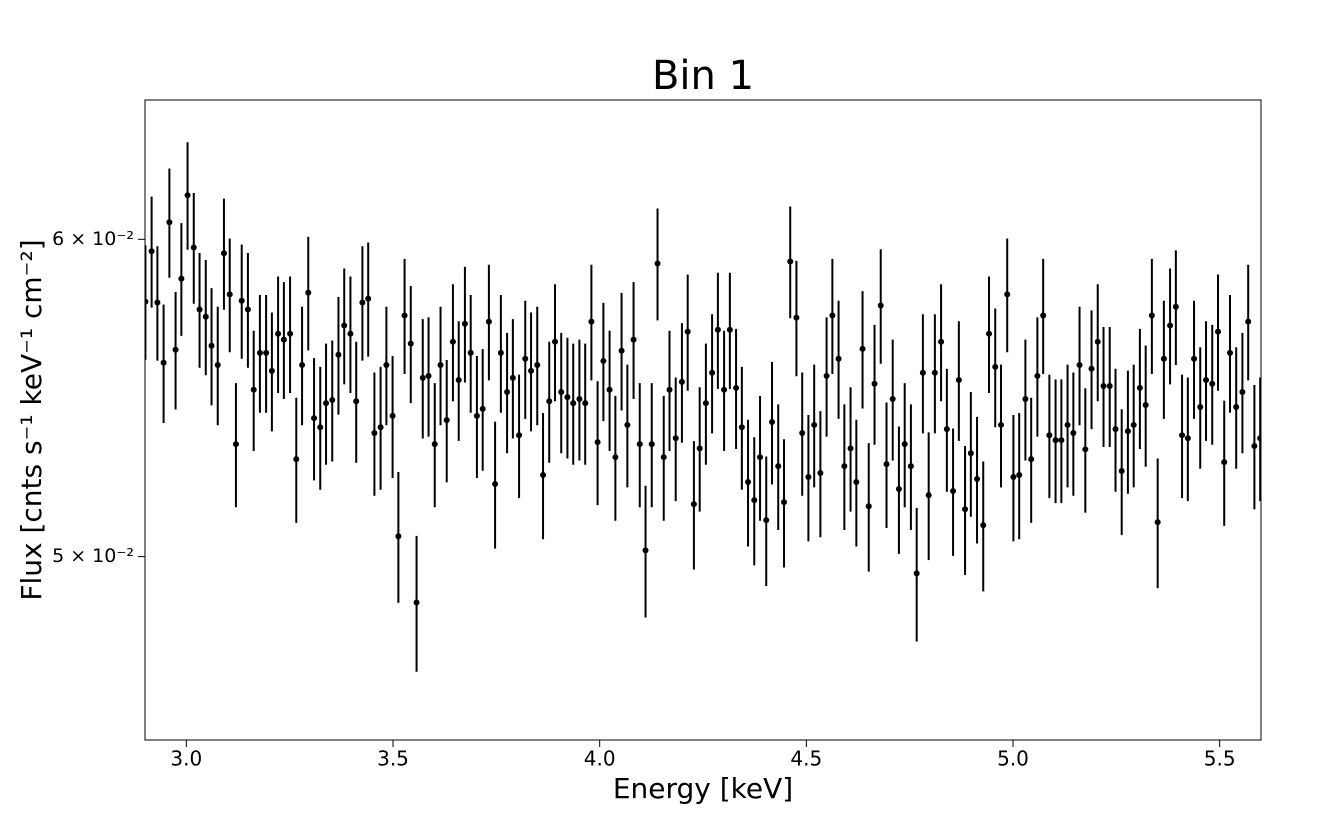 This screenshot has width=1325, height=835. Describe the element at coordinates (93, 556) in the screenshot. I see `y-tick-label: 5 × 10⁻²` at that location.